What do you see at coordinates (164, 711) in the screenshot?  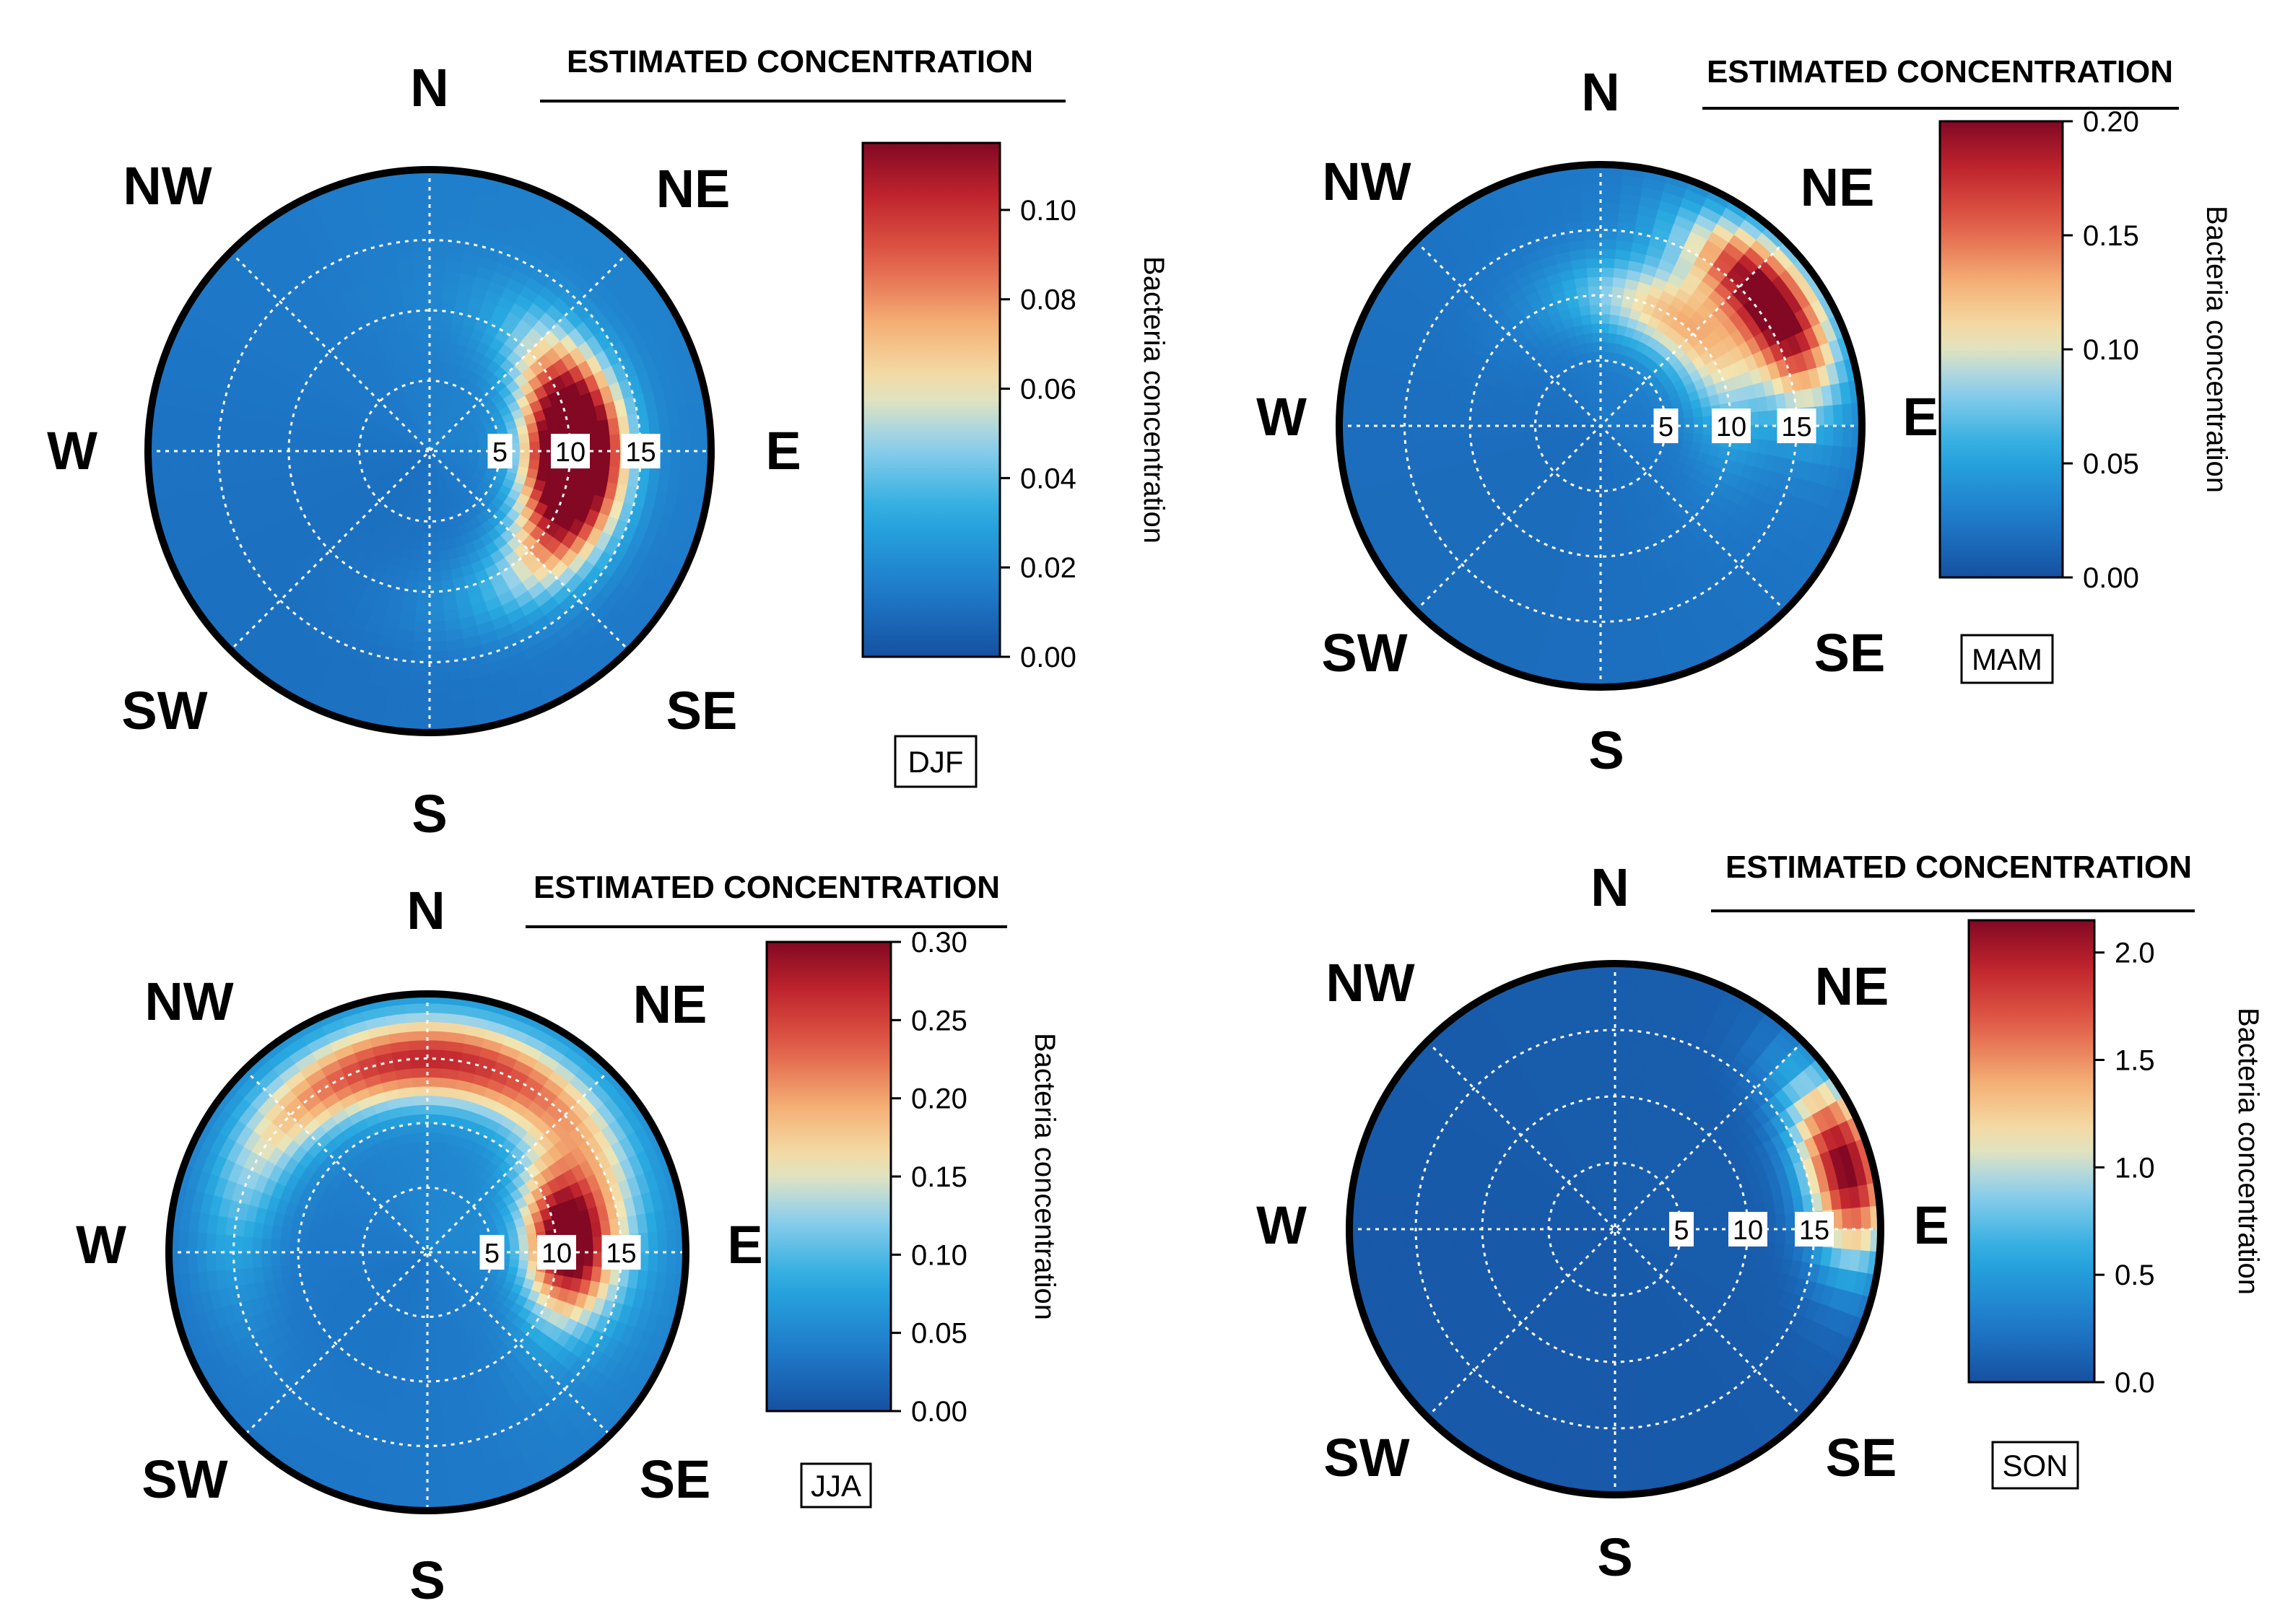 I see `compass-label-sw: SW` at bounding box center [164, 711].